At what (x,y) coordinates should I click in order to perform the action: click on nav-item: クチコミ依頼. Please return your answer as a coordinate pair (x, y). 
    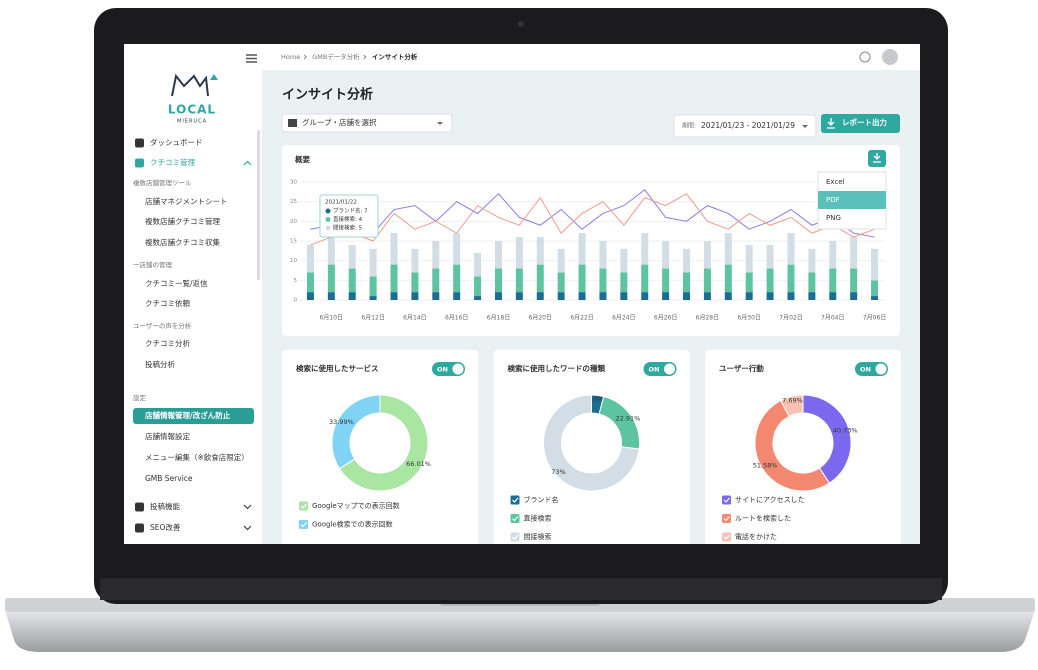
    Looking at the image, I should click on (167, 303).